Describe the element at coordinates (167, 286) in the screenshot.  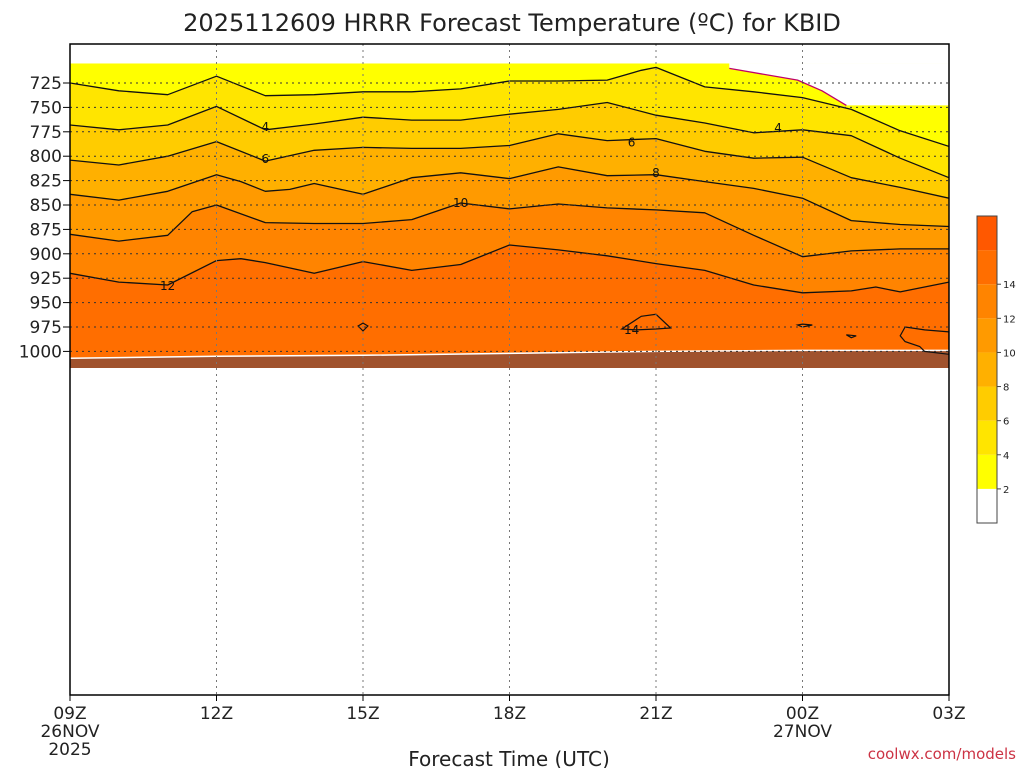
I see `contour-label: 12` at that location.